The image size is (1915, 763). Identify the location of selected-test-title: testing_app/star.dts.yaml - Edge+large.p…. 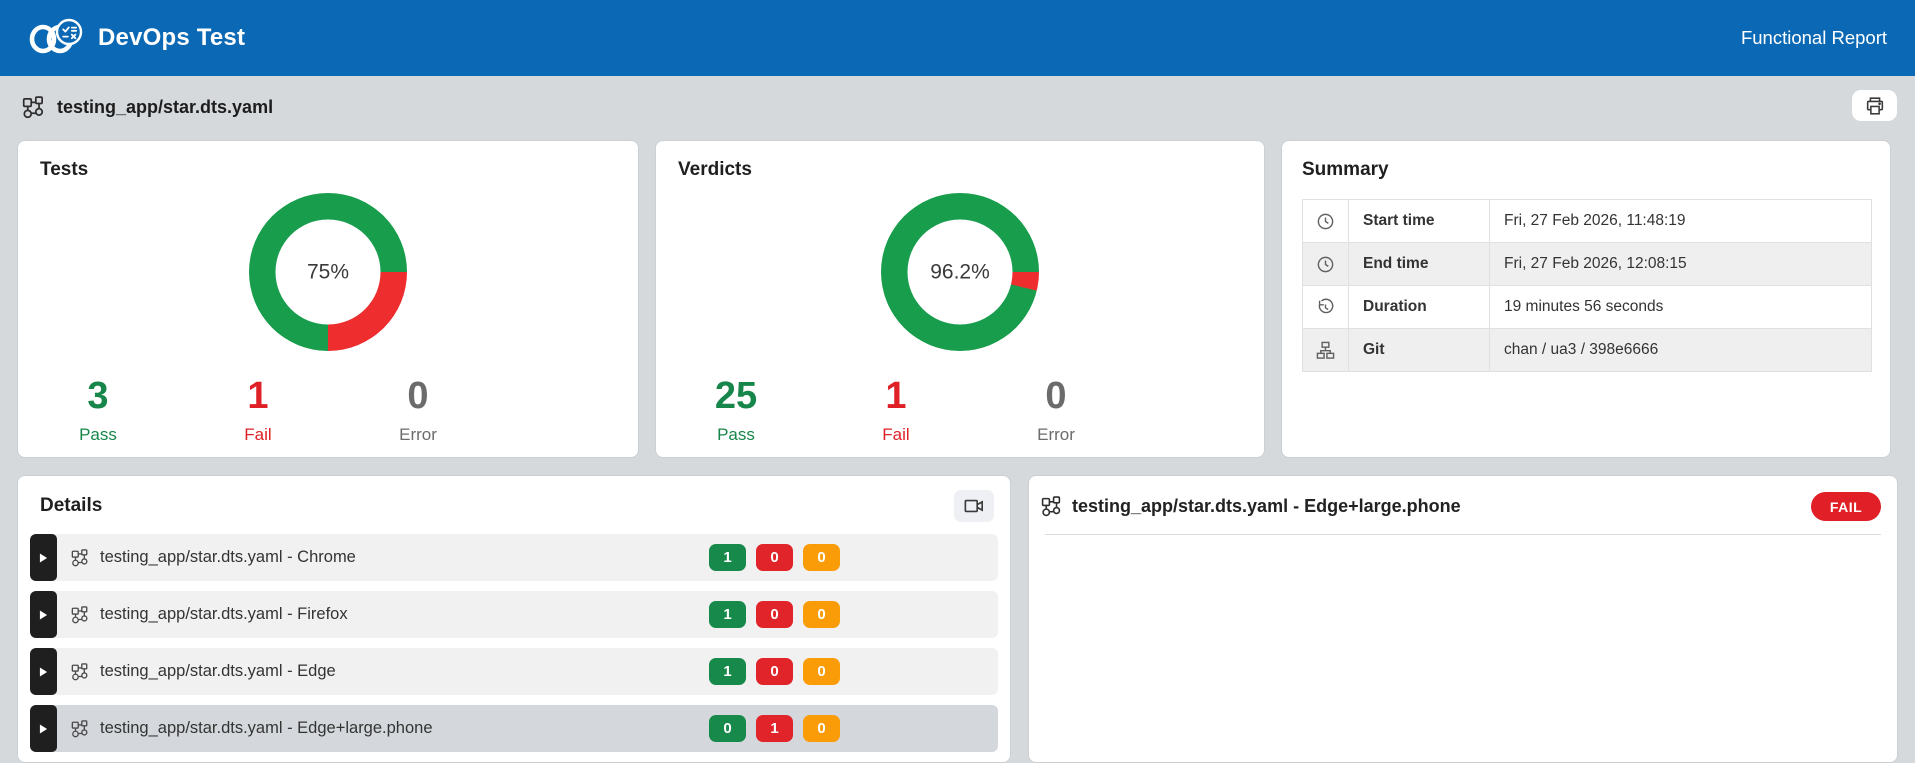
(1266, 506).